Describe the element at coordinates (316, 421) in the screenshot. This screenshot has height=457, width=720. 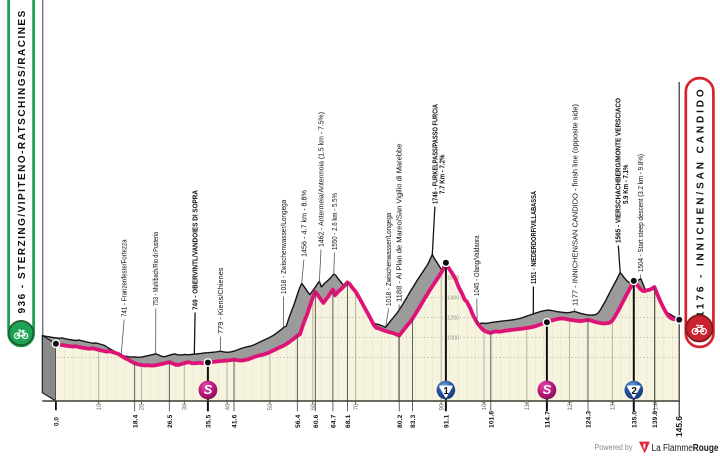
I see `svg-text: 60.6` at that location.